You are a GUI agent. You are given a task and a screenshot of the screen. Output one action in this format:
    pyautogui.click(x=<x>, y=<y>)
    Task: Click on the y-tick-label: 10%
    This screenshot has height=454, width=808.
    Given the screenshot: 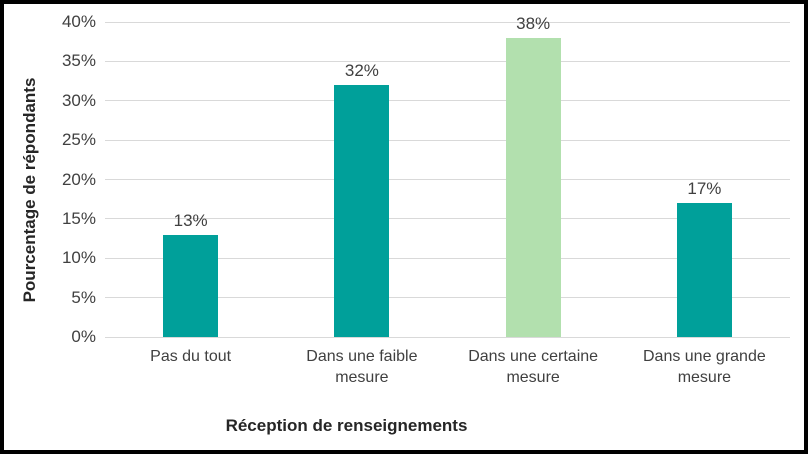 What is the action you would take?
    pyautogui.click(x=78, y=258)
    